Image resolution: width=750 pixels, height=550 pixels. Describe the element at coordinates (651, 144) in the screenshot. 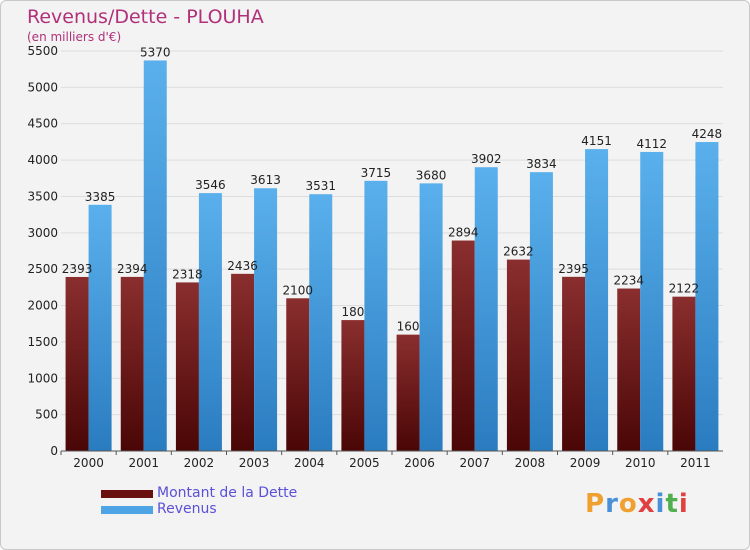

I see `revenue-bar-label: 4112` at that location.